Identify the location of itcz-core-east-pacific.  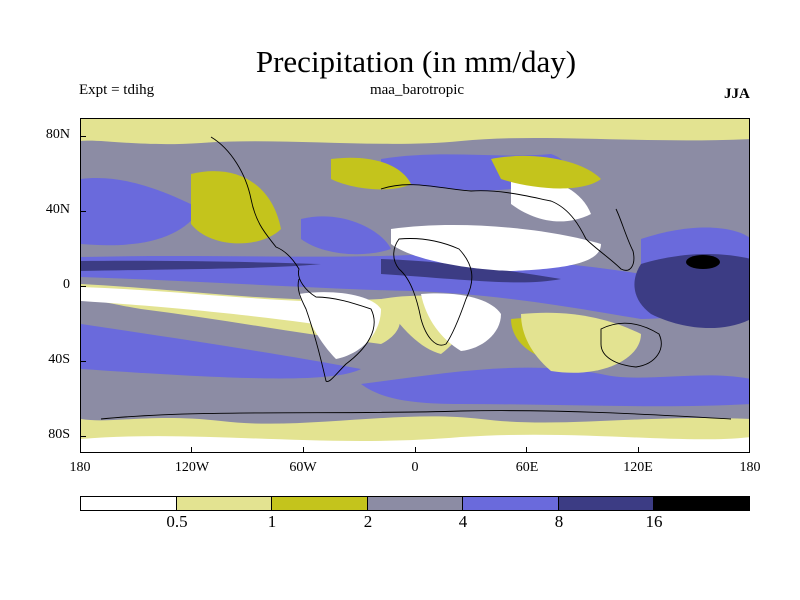
(201, 265).